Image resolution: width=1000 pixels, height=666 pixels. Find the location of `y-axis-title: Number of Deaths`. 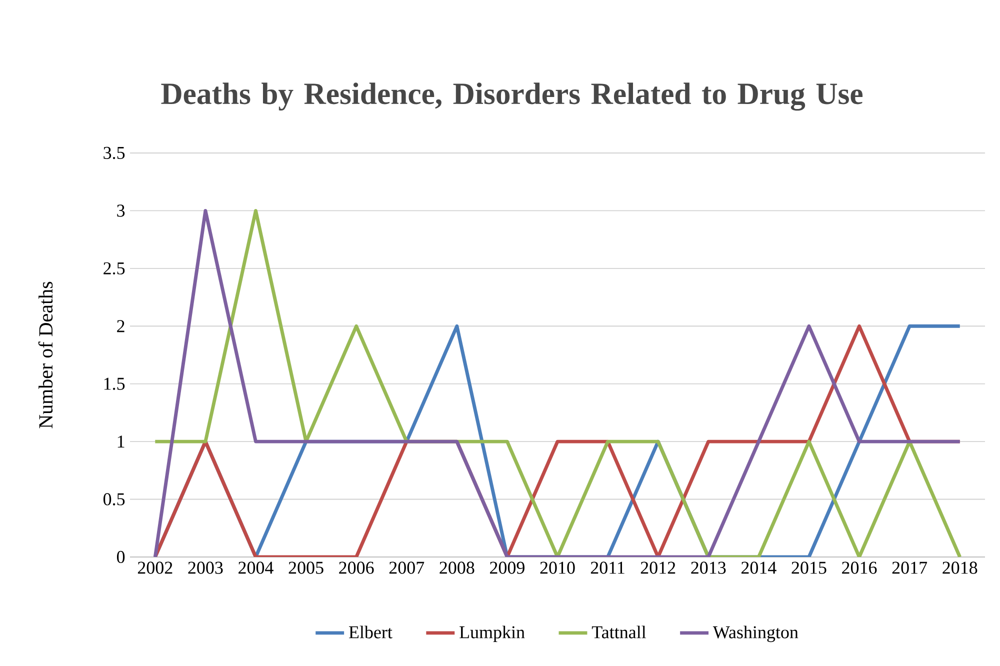

y-axis-title: Number of Deaths is located at coordinates (45, 355).